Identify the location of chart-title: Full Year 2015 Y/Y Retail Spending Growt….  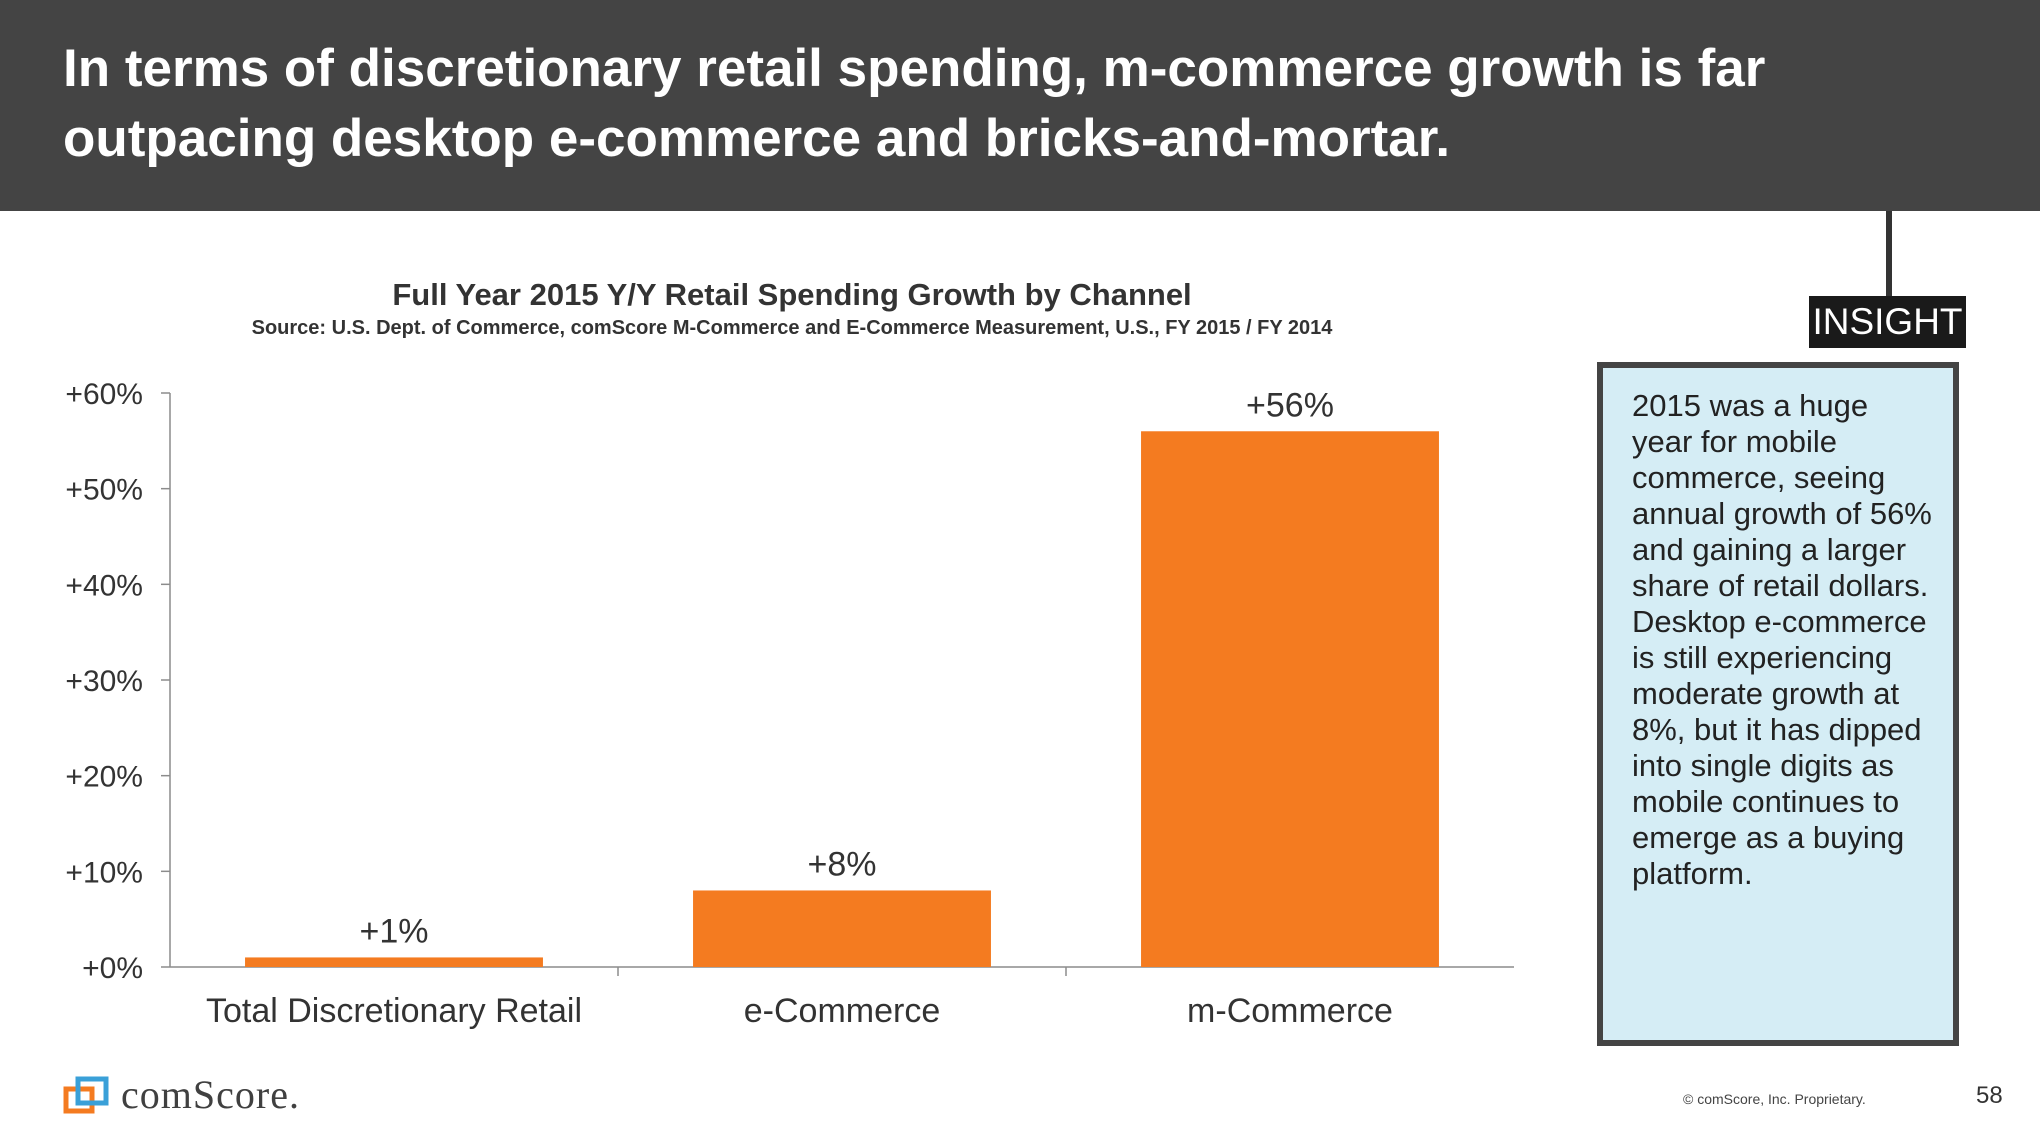
(792, 294).